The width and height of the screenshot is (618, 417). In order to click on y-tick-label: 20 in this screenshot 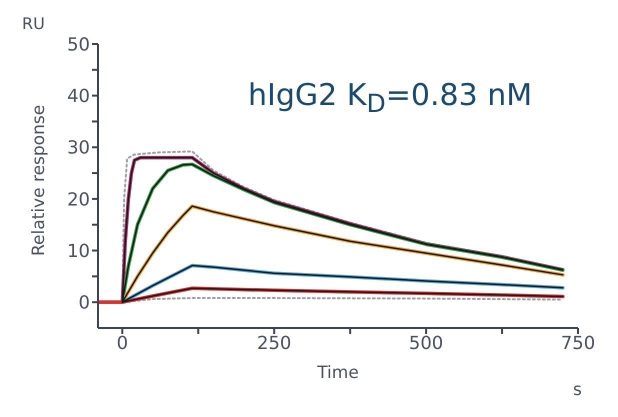, I will do `click(78, 199)`.